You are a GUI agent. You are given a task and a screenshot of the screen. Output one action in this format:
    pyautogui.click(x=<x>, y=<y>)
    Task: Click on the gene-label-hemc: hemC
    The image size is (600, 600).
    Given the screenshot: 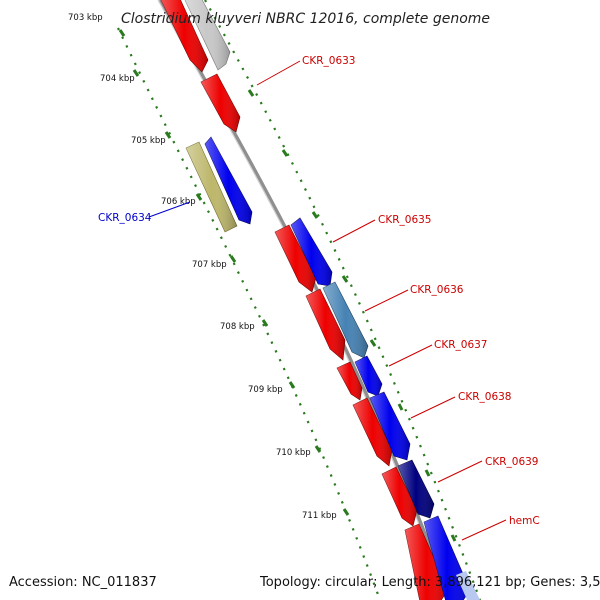 What is the action you would take?
    pyautogui.click(x=524, y=521)
    